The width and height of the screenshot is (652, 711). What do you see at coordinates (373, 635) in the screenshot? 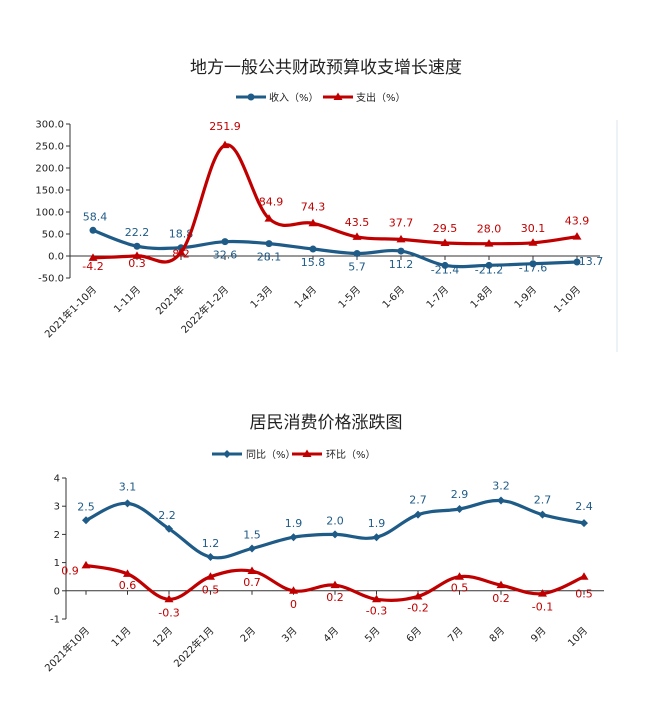
I see `x-tick-label: 5月` at bounding box center [373, 635].